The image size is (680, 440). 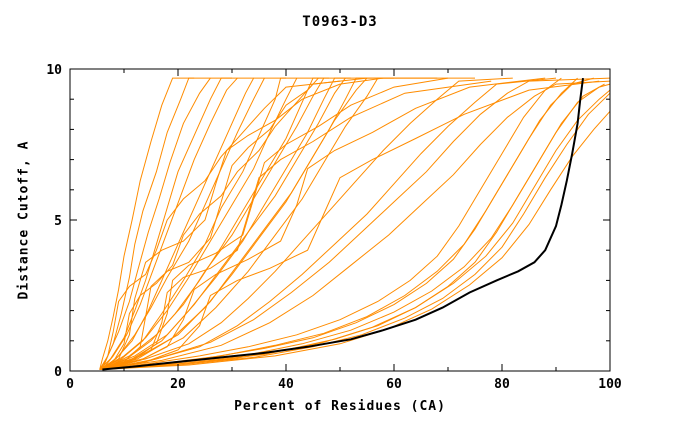 What do you see at coordinates (178, 384) in the screenshot?
I see `x-tick-label: 20` at bounding box center [178, 384].